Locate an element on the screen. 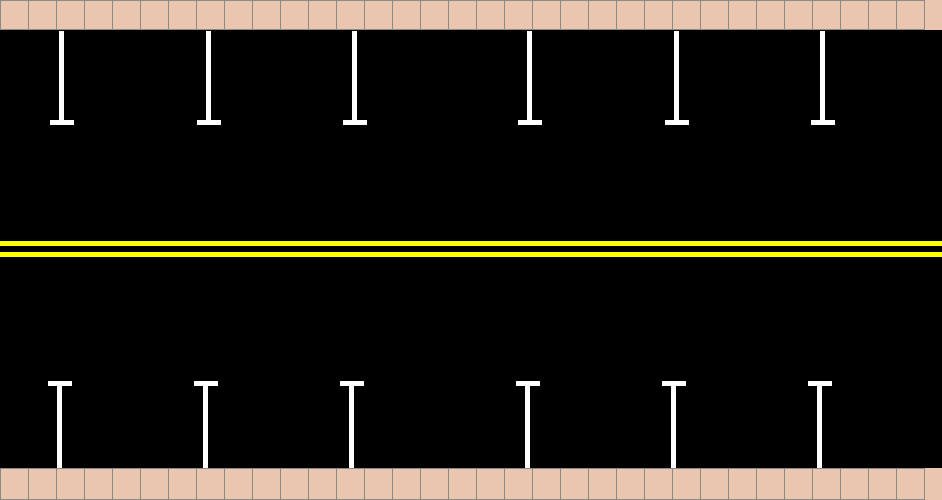 This screenshot has height=500, width=942. bottom-sidewalk is located at coordinates (471, 484).